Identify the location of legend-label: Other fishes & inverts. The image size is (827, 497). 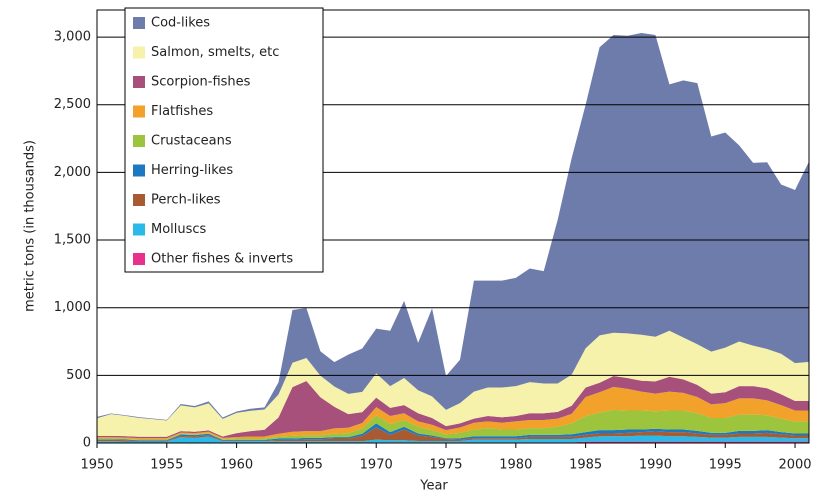
(222, 259).